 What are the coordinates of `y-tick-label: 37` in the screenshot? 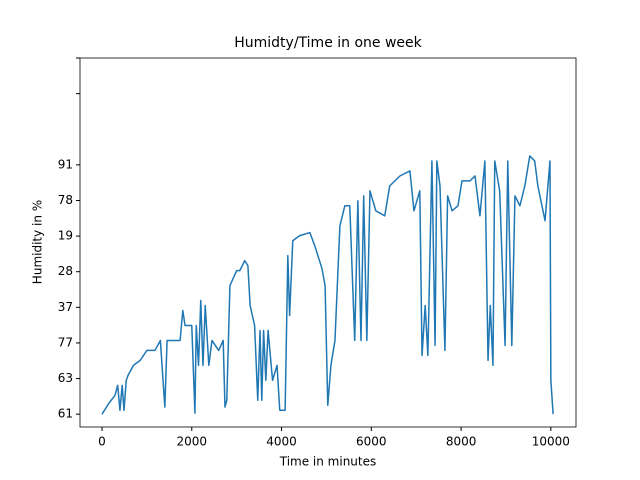 It's located at (65, 307).